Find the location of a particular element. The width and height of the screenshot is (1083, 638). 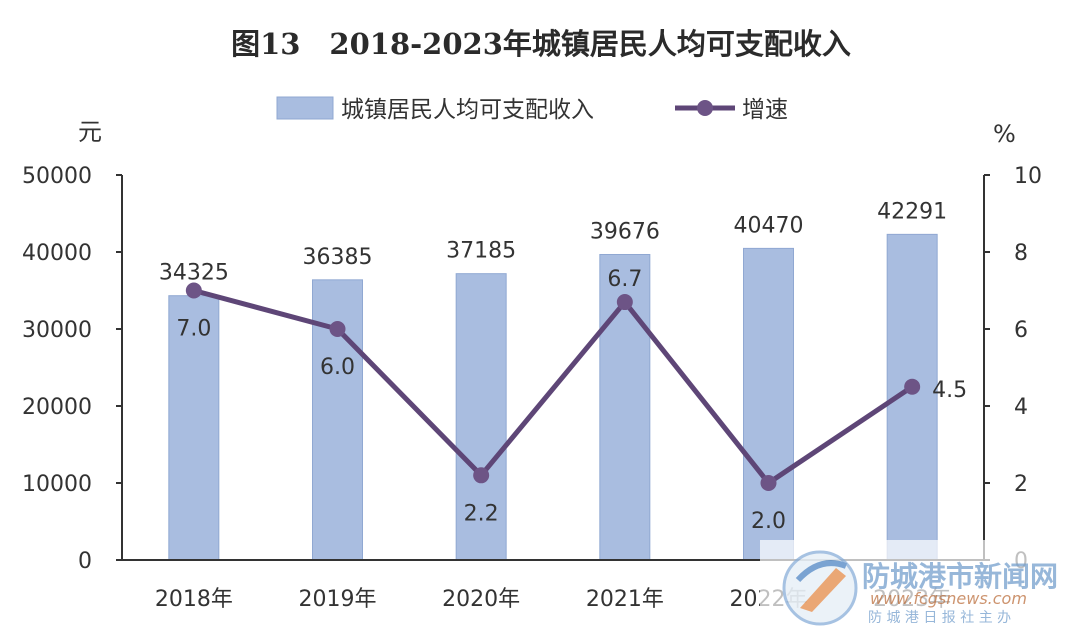

income-bar-label: 36385 is located at coordinates (338, 257).